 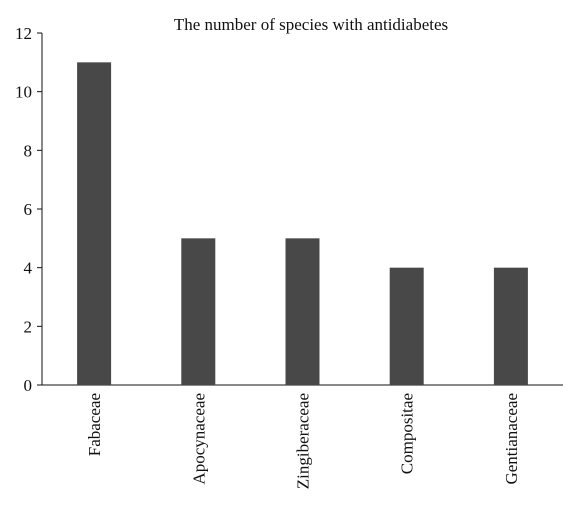 I want to click on x-tick-label-apocynaceae: Apocynaceae, so click(x=198, y=439).